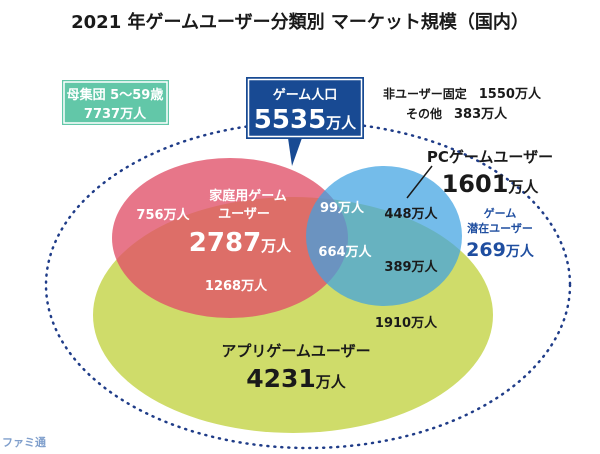  Describe the element at coordinates (296, 378) in the screenshot. I see `app-users-value: 4231万人` at that location.